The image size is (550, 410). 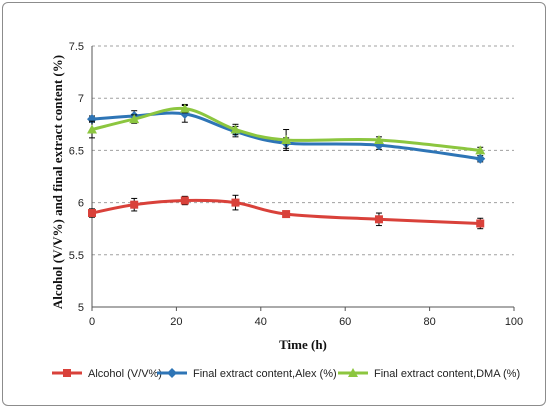 I want to click on legend-label: Alcohol (V/V%), so click(x=125, y=374).